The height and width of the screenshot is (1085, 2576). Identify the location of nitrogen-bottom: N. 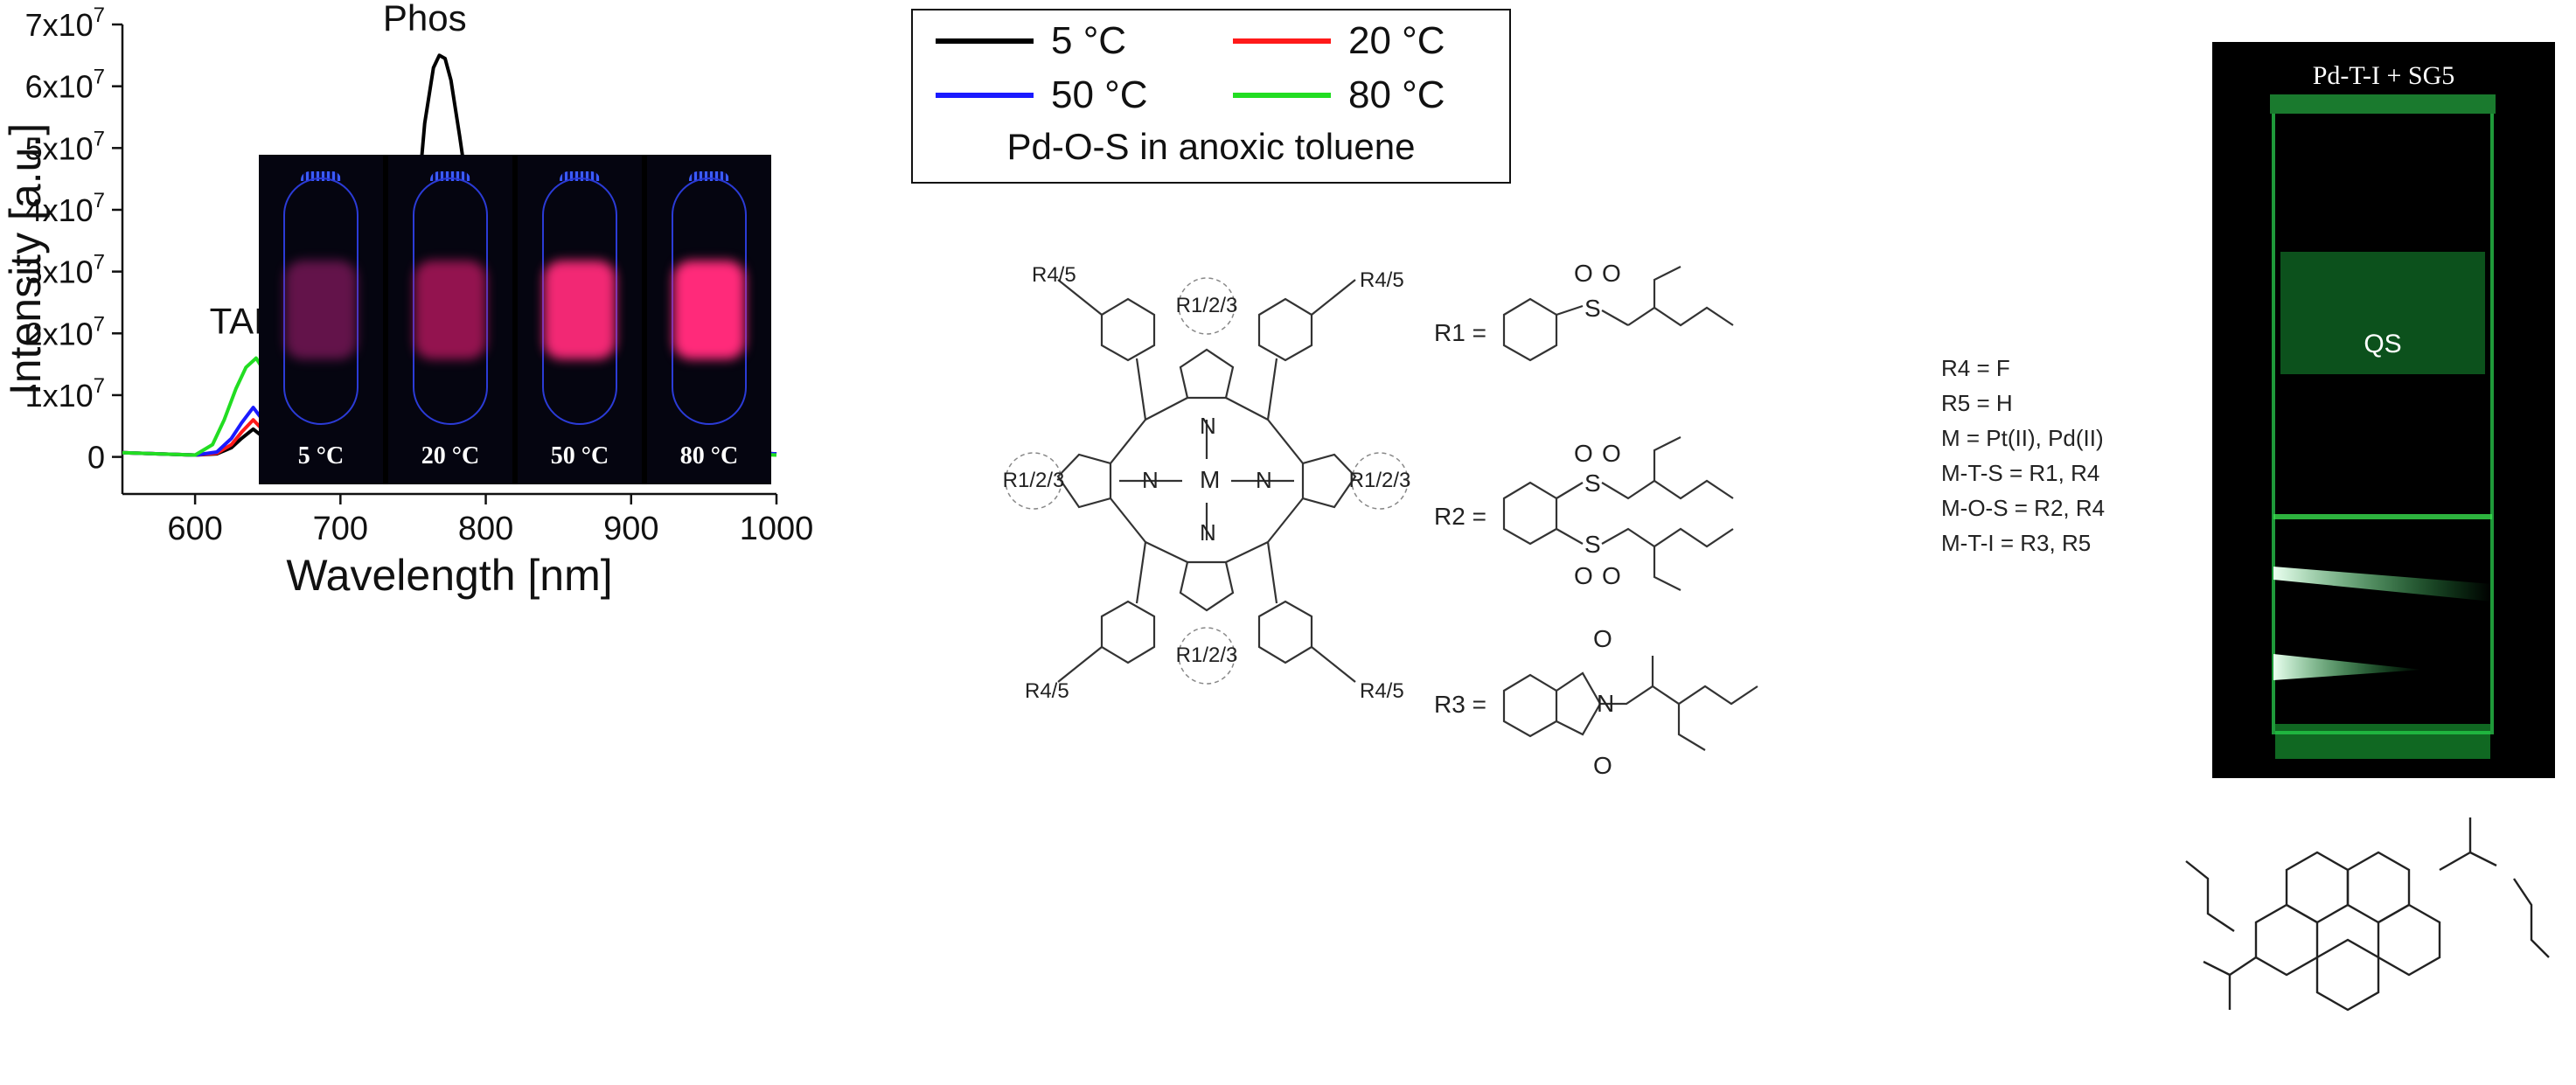
(1208, 532).